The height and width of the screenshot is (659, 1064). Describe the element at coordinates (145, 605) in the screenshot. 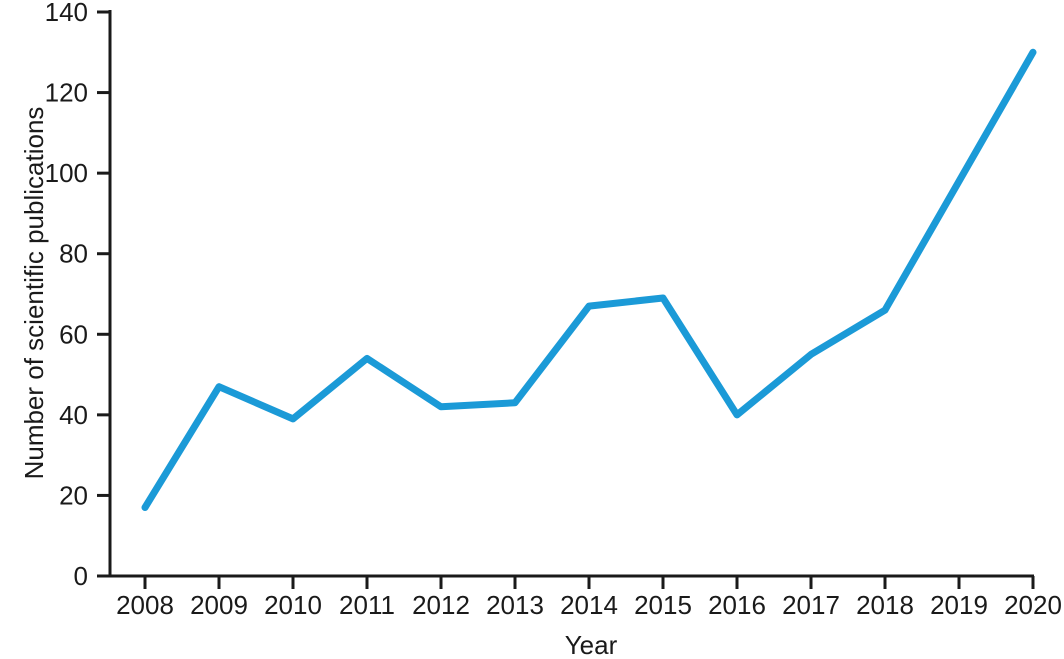

I see `x-tick-label: 2008` at that location.